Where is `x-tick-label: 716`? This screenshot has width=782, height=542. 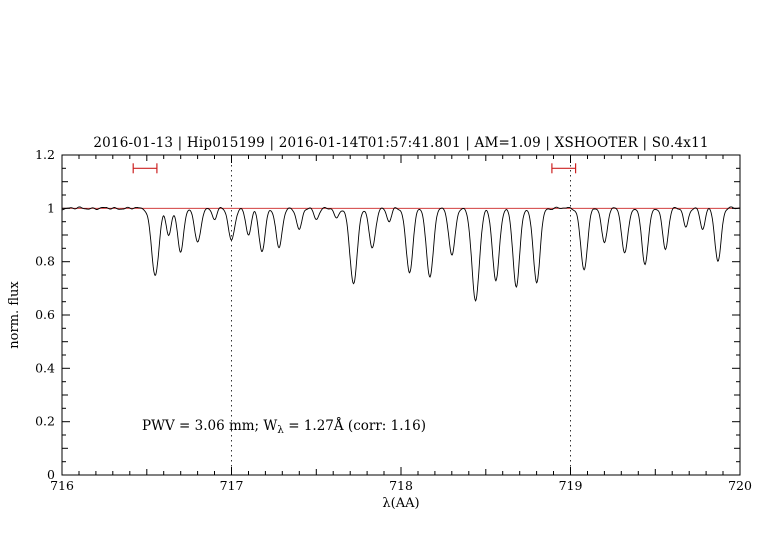
x-tick-label: 716 is located at coordinates (62, 485).